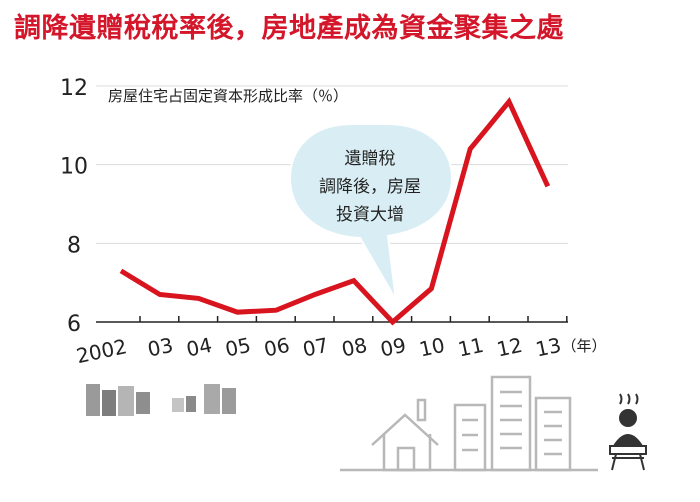 This screenshot has height=502, width=700. Describe the element at coordinates (628, 432) in the screenshot. I see `person-on-money-icon` at that location.